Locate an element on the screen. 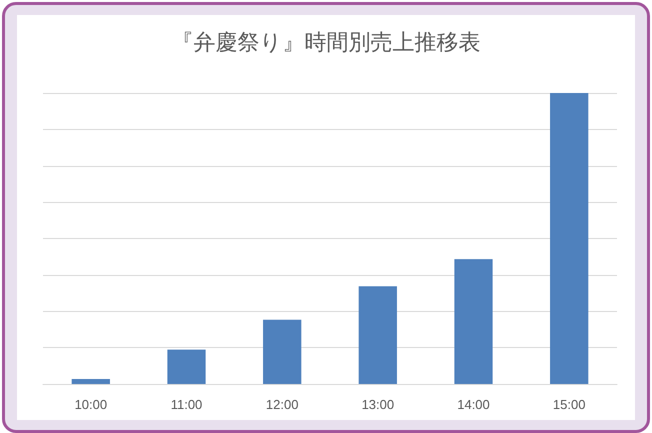  x-tick-label: 11:00 is located at coordinates (186, 404).